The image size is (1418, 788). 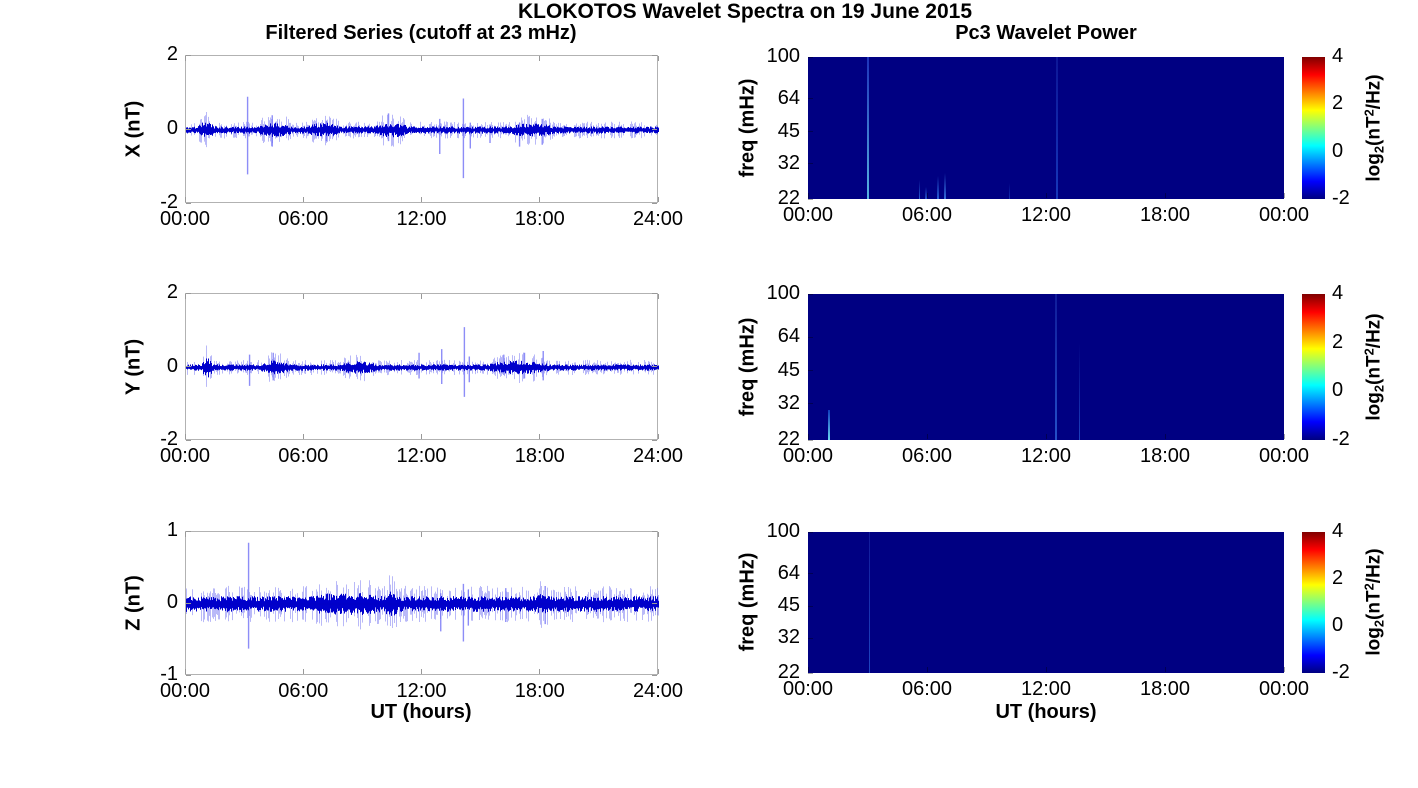 What do you see at coordinates (421, 712) in the screenshot?
I see `x-axis-label-left: UT (hours)` at bounding box center [421, 712].